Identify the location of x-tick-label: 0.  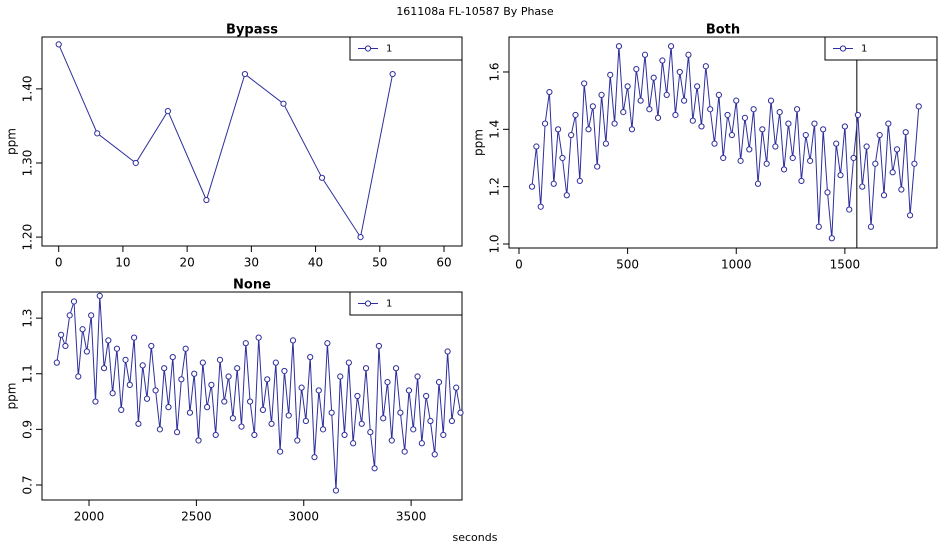
(519, 265).